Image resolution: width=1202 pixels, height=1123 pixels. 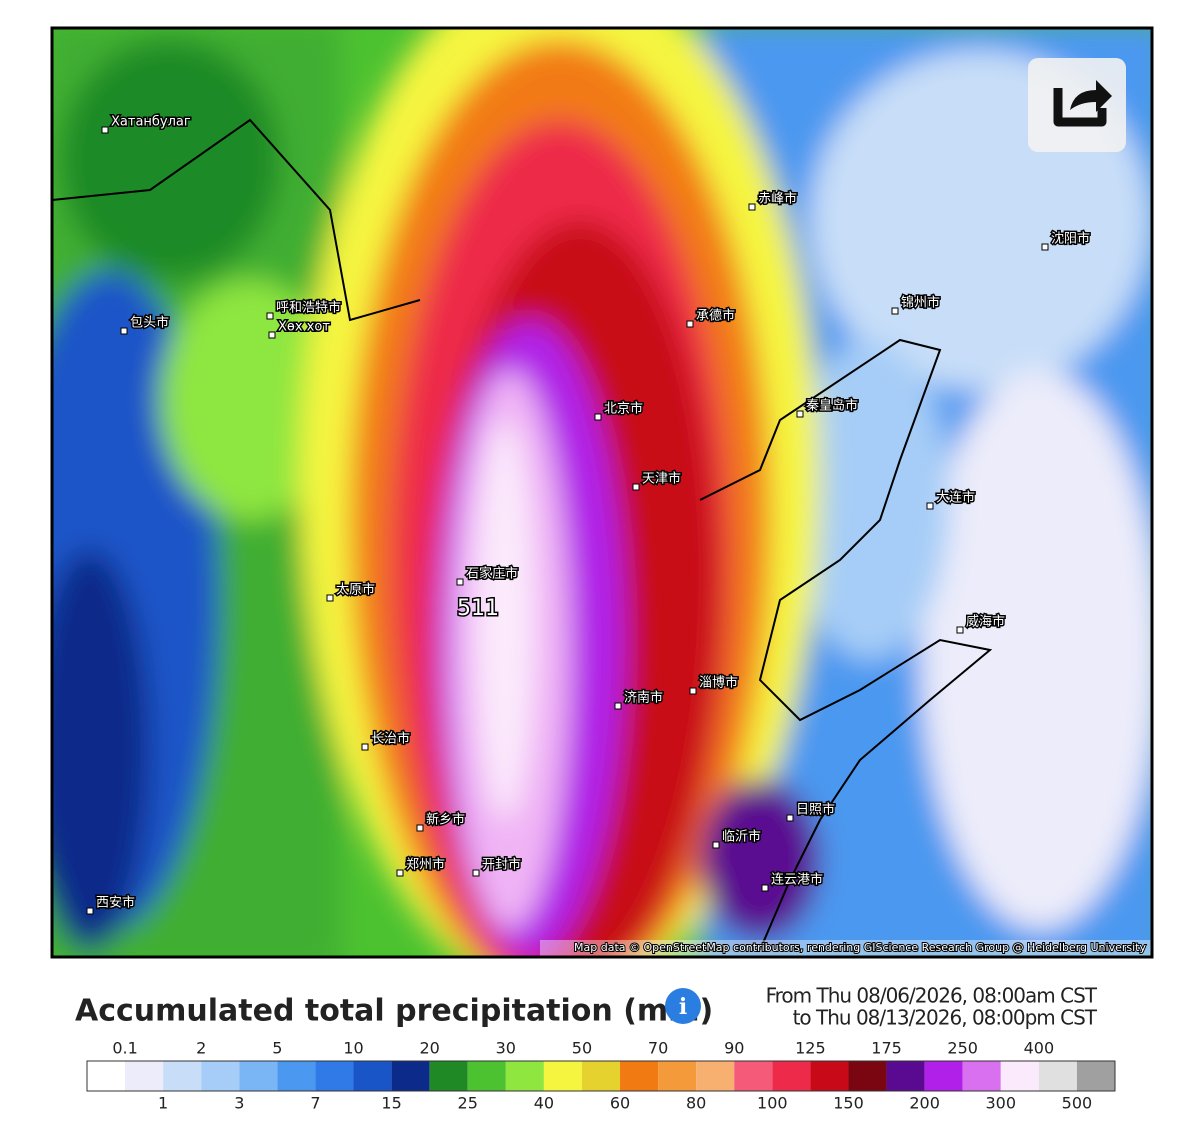 What do you see at coordinates (151, 122) in the screenshot?
I see `place-label: Хатанбулаг` at bounding box center [151, 122].